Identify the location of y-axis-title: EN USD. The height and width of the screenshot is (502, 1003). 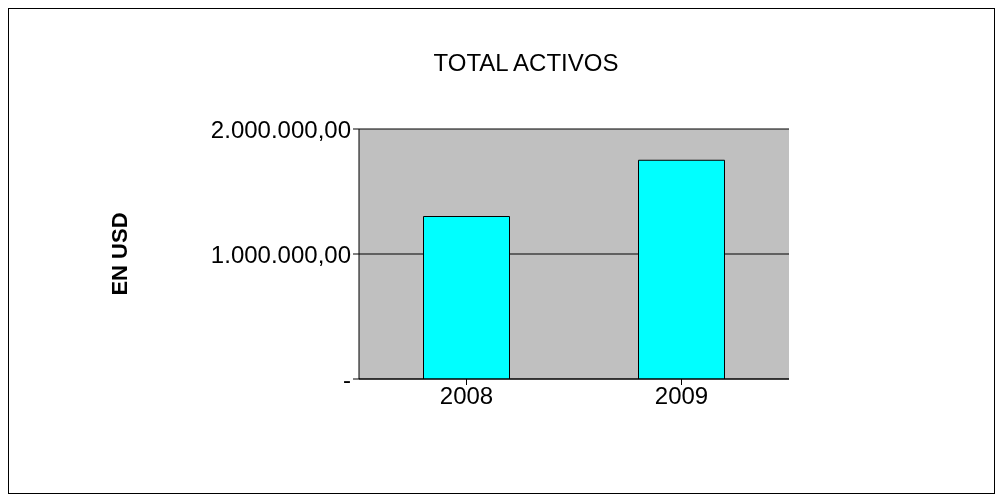
(119, 254).